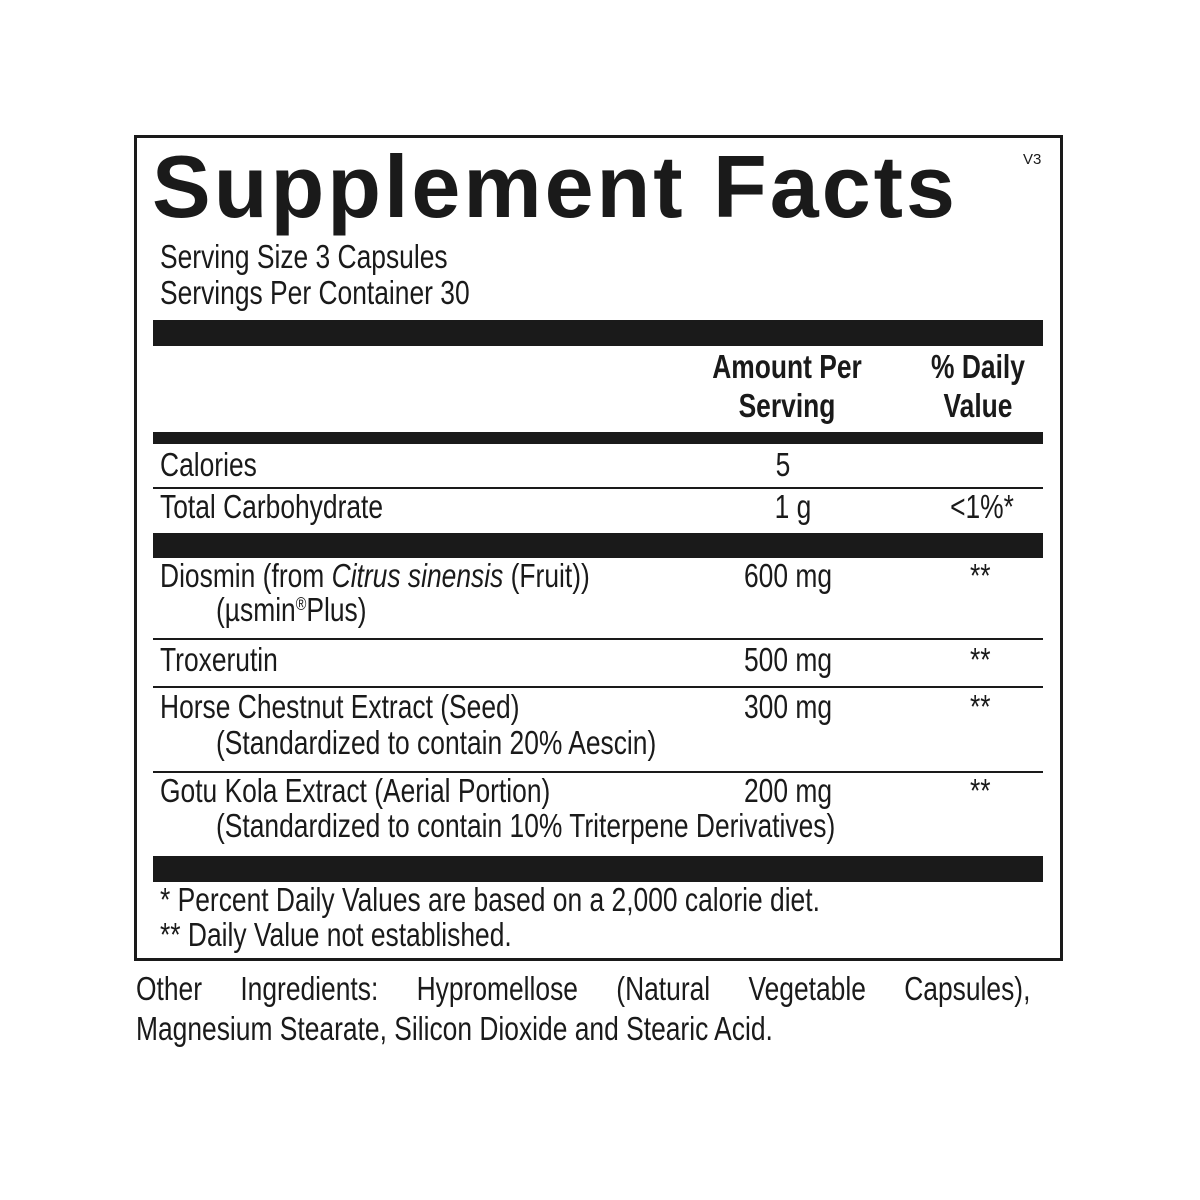 This screenshot has height=1200, width=1200. What do you see at coordinates (315, 292) in the screenshot?
I see `servings-per-container: Servings Per Container 30` at bounding box center [315, 292].